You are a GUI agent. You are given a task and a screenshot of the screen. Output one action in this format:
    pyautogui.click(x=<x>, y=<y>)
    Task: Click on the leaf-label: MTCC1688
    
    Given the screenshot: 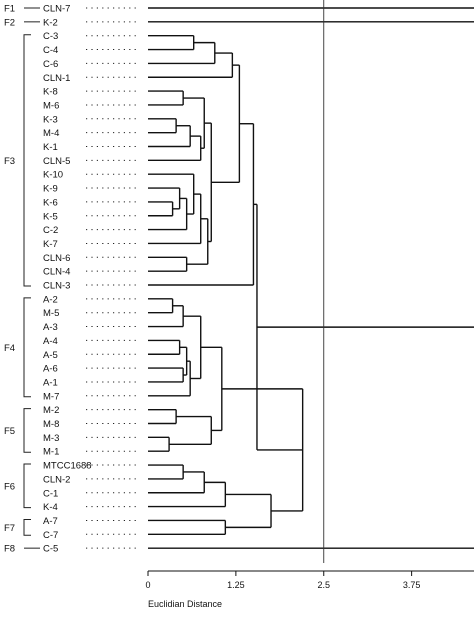 What is the action you would take?
    pyautogui.click(x=67, y=466)
    